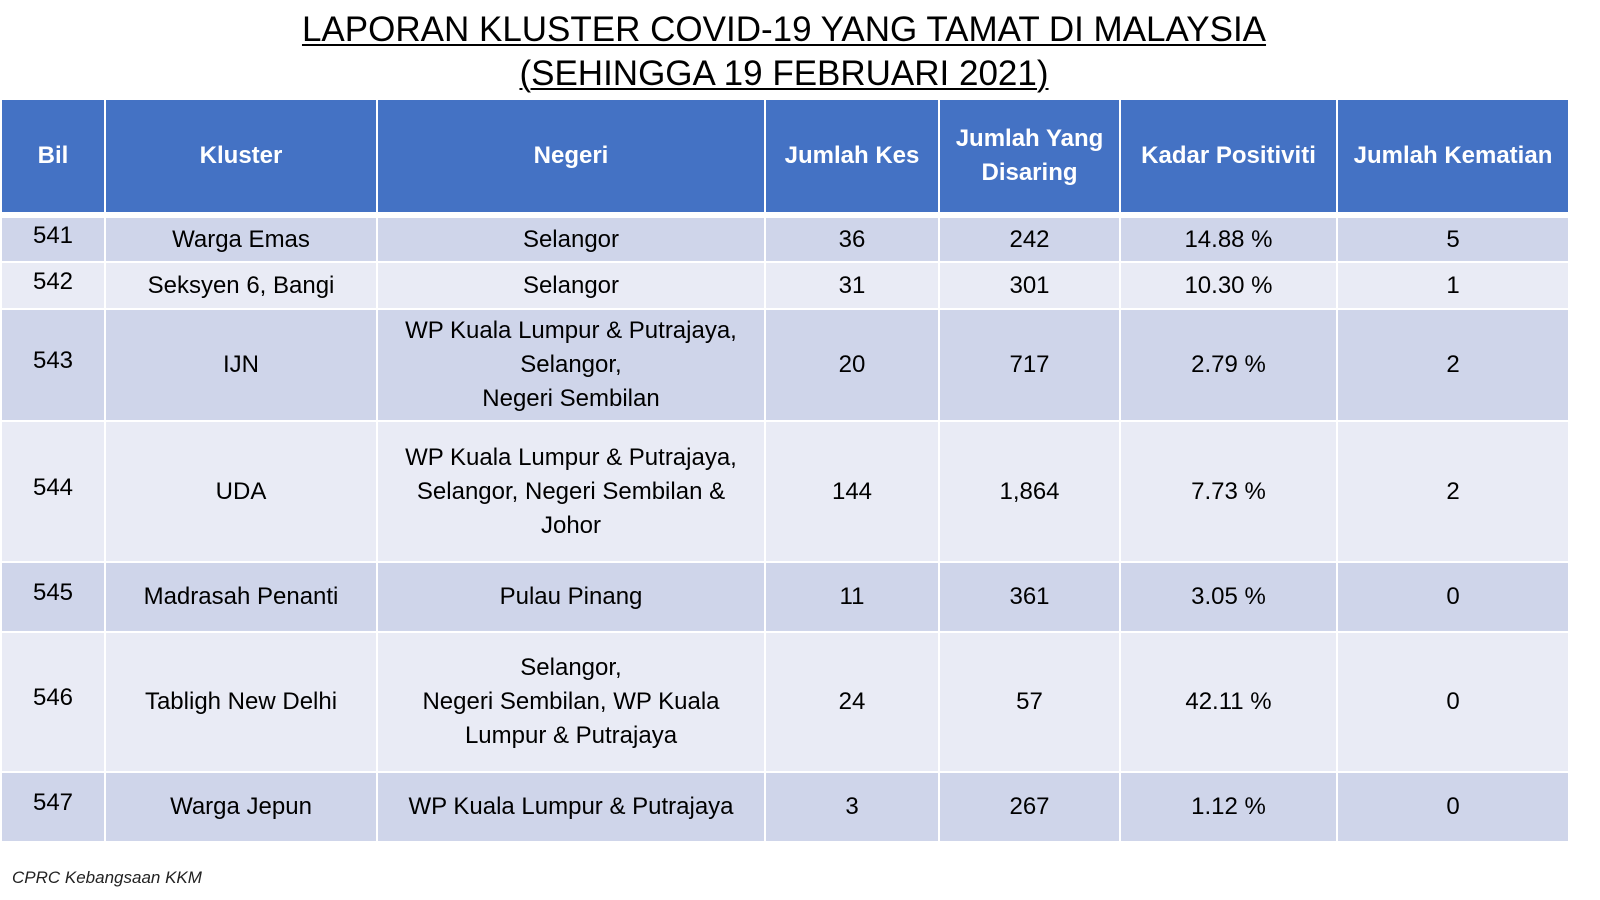 The height and width of the screenshot is (900, 1600). Describe the element at coordinates (241, 238) in the screenshot. I see `cell-kluster: Warga Emas` at that location.